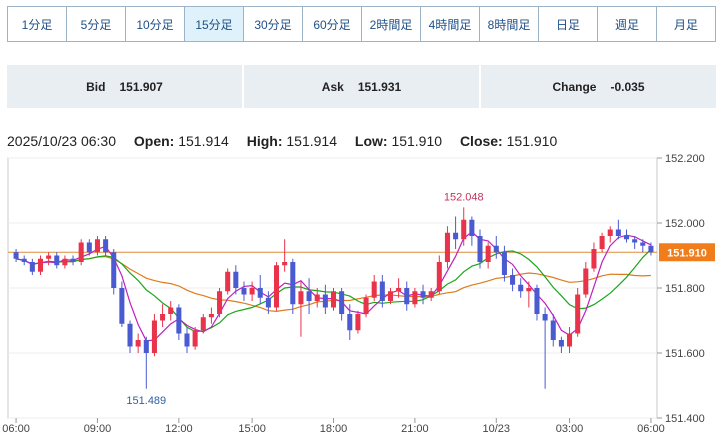 The width and height of the screenshot is (720, 439). I want to click on x-tick-label: 03:00, so click(570, 429).